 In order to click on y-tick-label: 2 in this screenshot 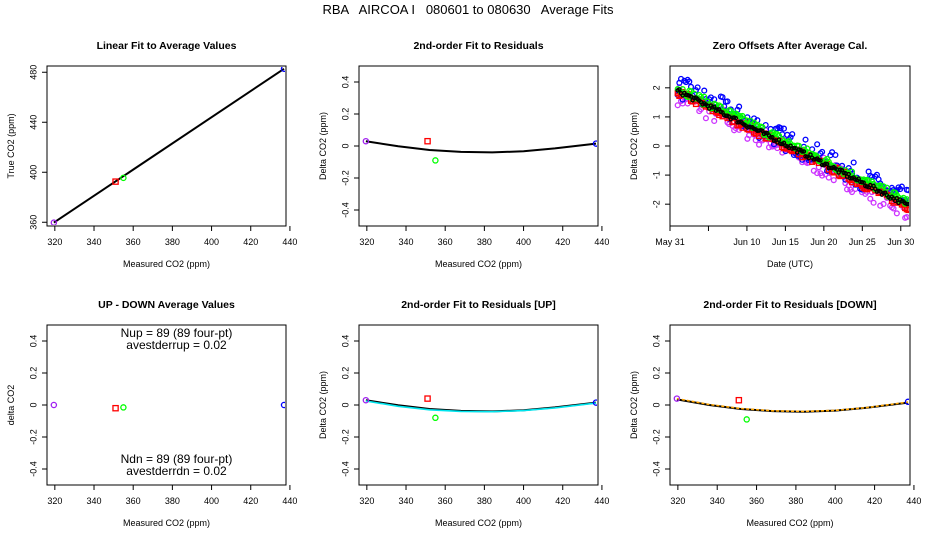, I will do `click(656, 87)`.